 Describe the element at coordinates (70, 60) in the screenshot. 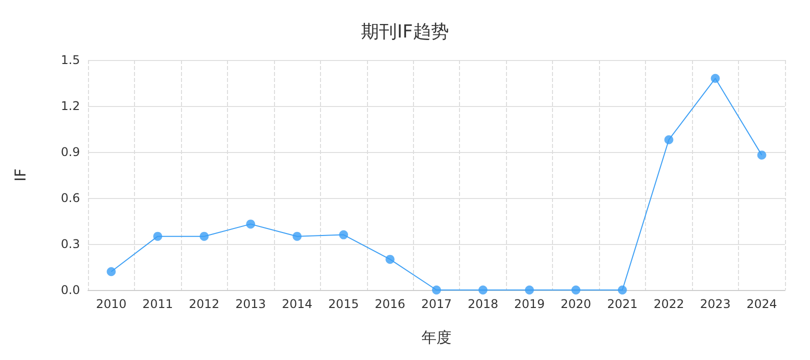

I see `y-tick-label: 1.5` at that location.